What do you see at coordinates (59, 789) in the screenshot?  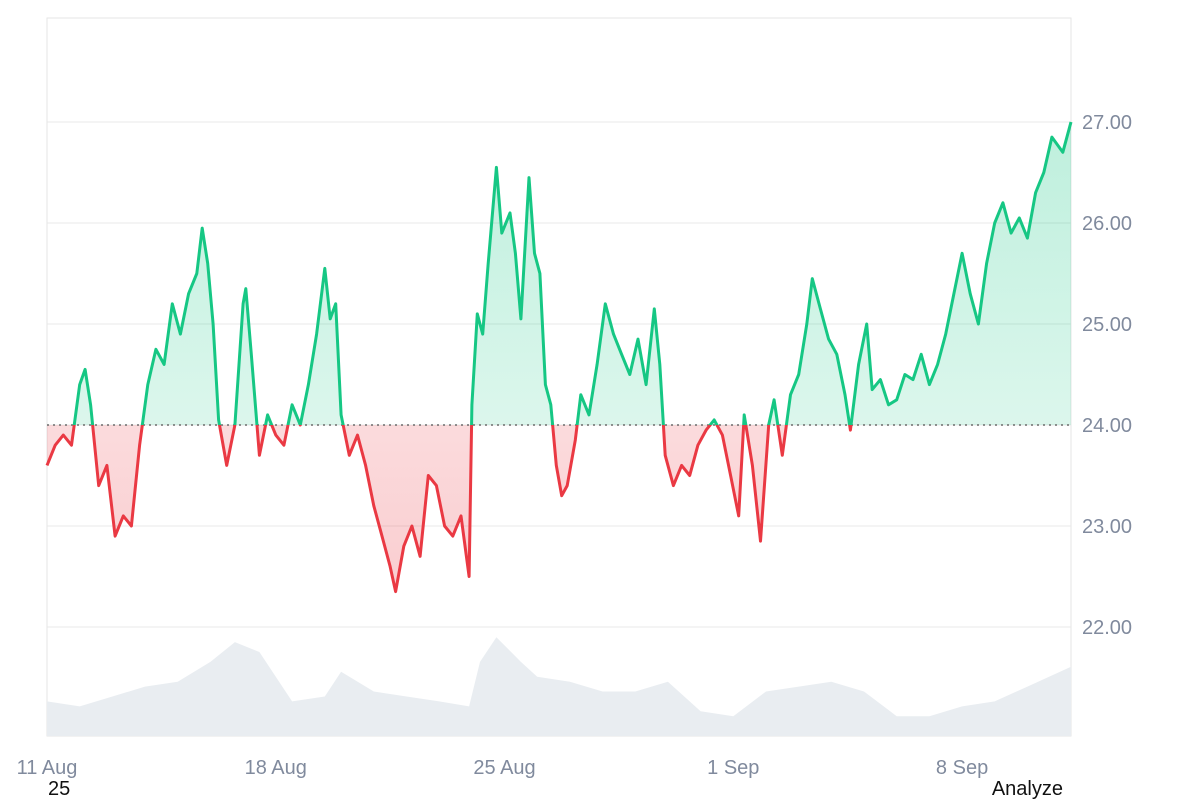 I see `footer-left-label: 25` at bounding box center [59, 789].